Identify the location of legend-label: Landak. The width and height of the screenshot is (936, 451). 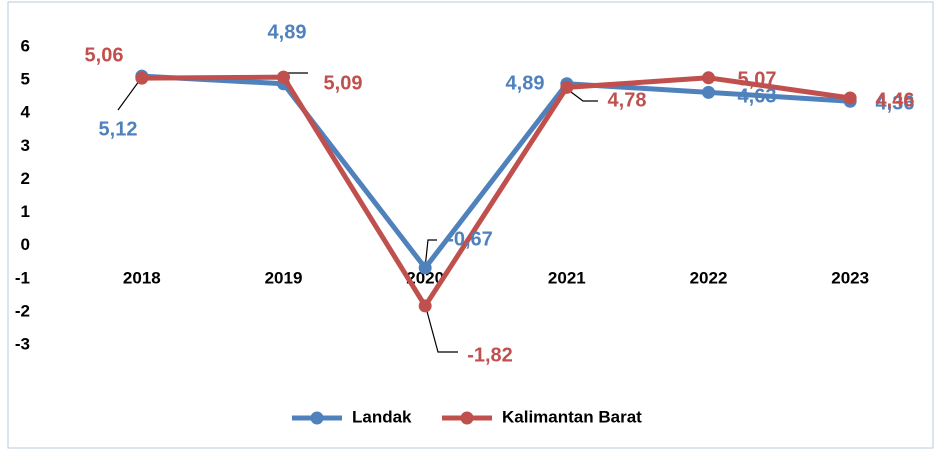
(382, 416).